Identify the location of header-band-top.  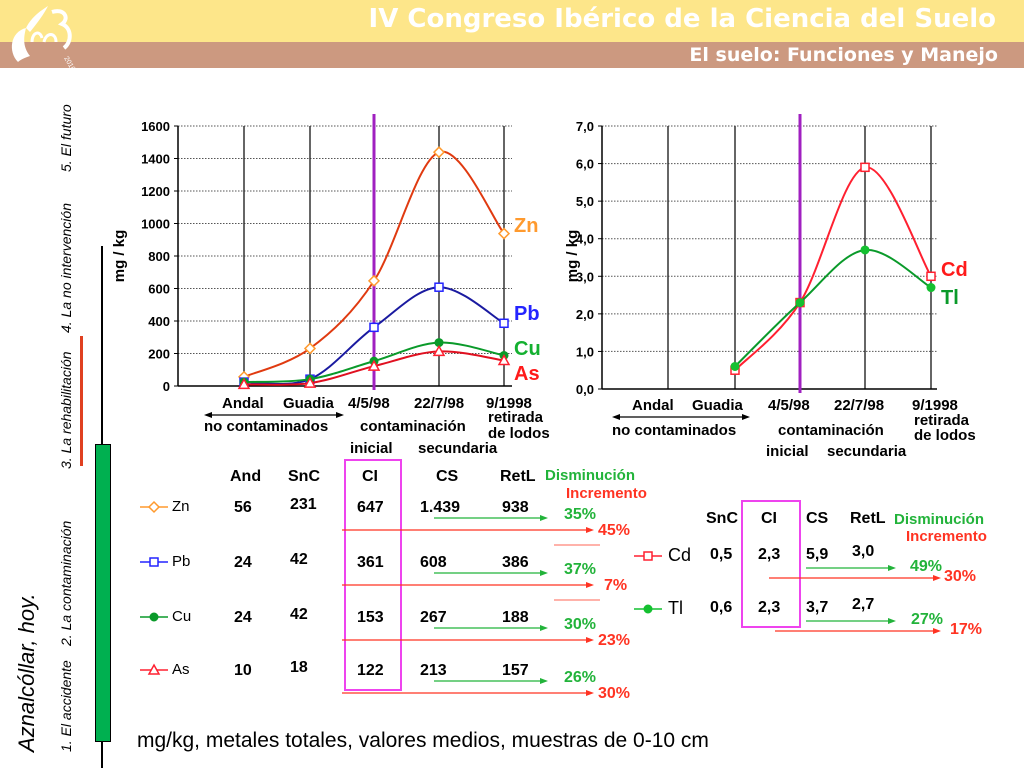
(512, 21).